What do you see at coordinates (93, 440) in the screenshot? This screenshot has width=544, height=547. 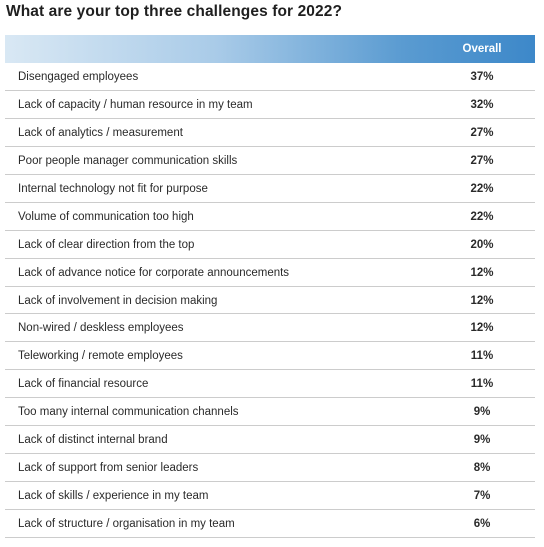 I see `row-label: Lack of distinct internal brand` at bounding box center [93, 440].